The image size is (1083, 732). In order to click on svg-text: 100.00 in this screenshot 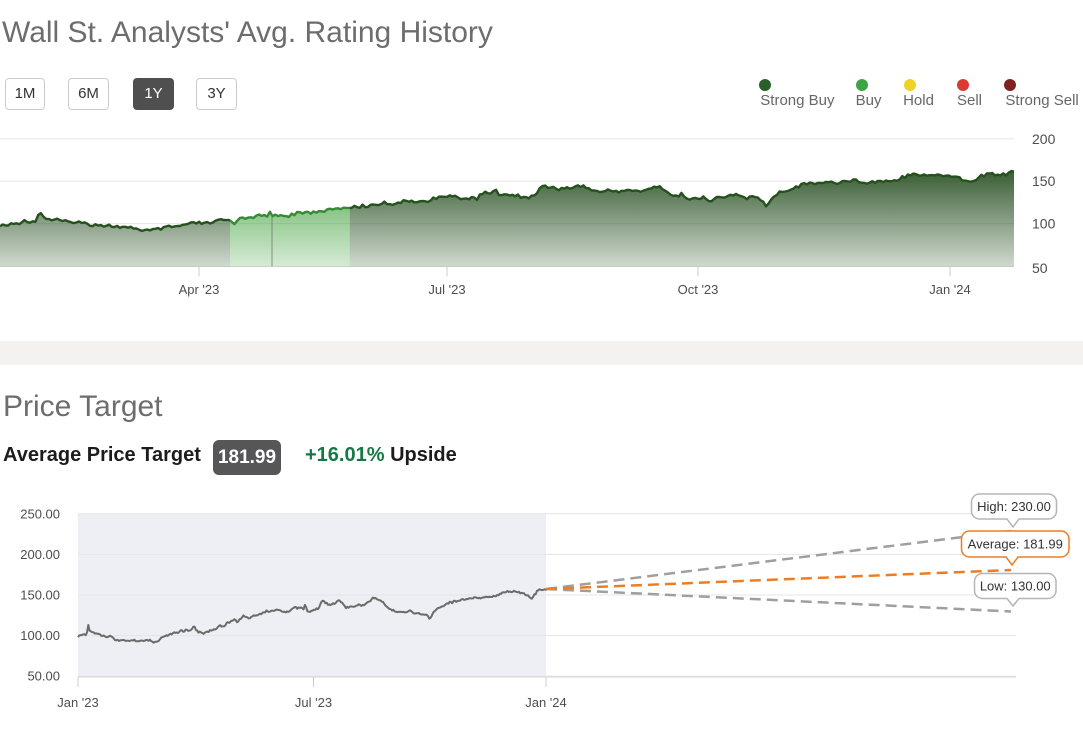, I will do `click(40, 635)`.